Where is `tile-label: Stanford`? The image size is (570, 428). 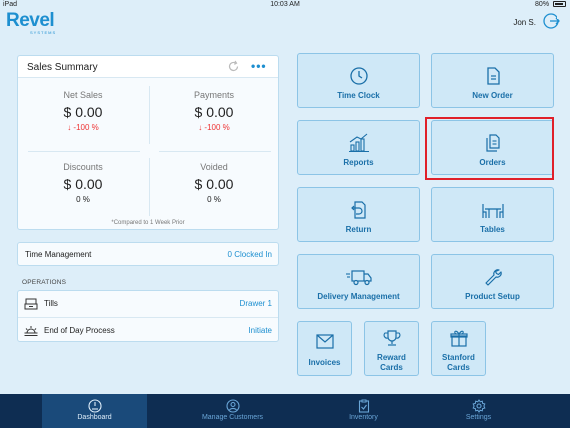 tile-label: Stanford is located at coordinates (458, 357).